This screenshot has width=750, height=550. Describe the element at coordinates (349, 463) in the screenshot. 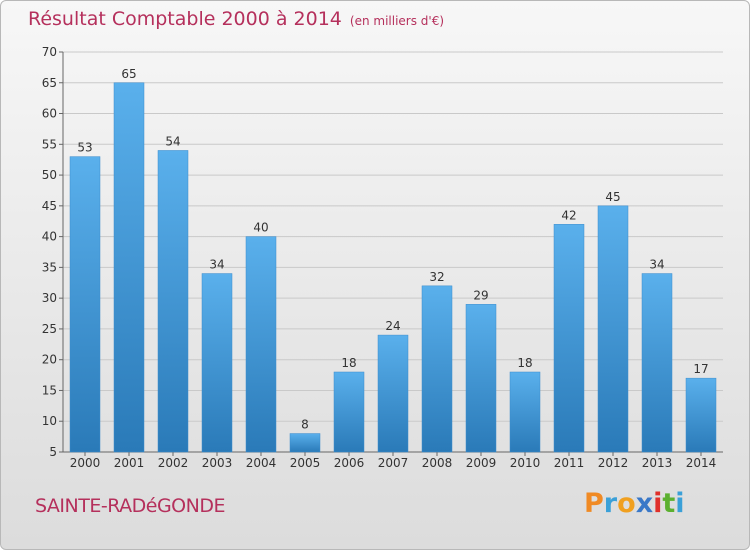

I see `x-tick-label: 2006` at that location.